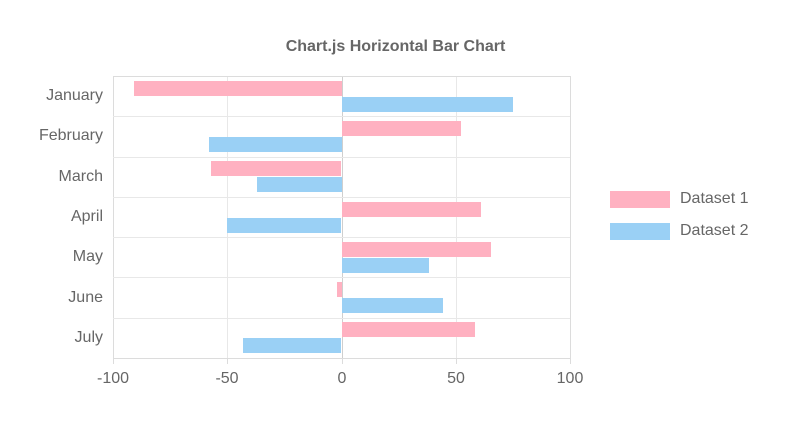 The width and height of the screenshot is (791, 447). Describe the element at coordinates (401, 128) in the screenshot. I see `bar-dataset-1-february` at that location.